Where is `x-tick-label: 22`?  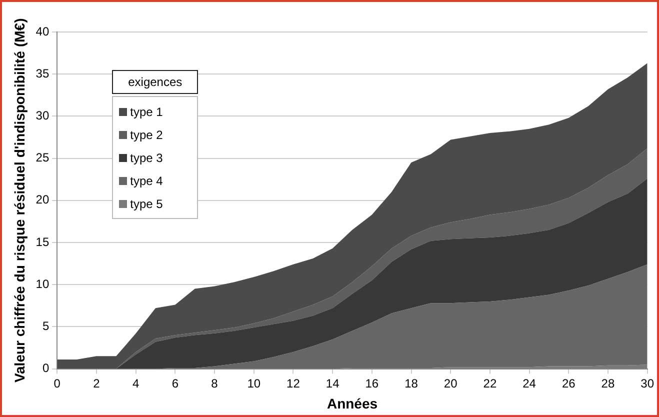 x-tick-label: 22 is located at coordinates (490, 383).